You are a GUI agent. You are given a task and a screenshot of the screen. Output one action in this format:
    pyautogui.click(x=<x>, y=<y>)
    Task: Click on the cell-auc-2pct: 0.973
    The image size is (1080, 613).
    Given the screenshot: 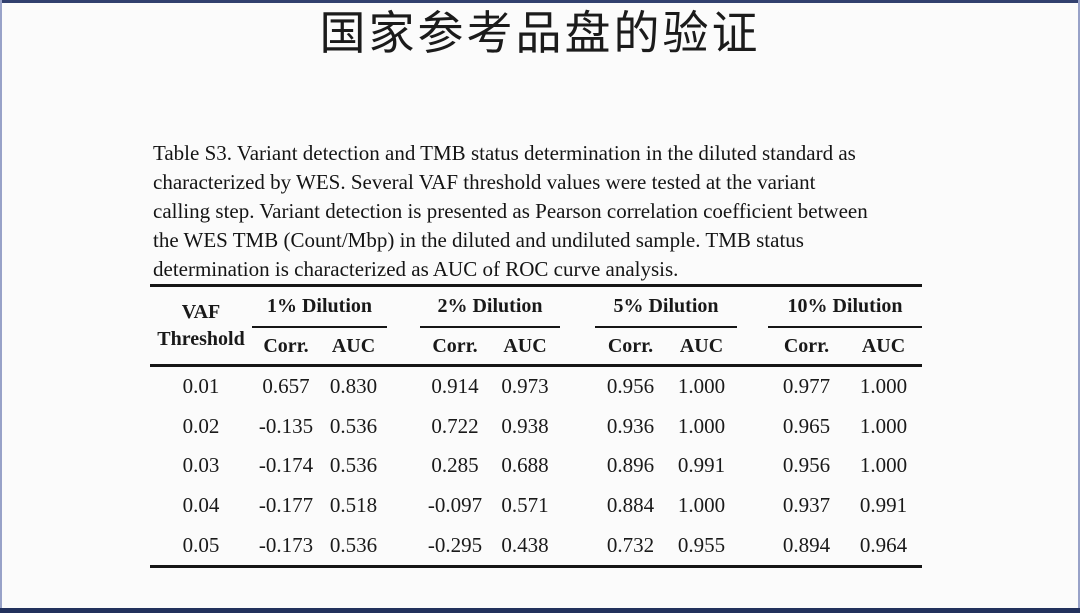 What is the action you would take?
    pyautogui.click(x=525, y=386)
    